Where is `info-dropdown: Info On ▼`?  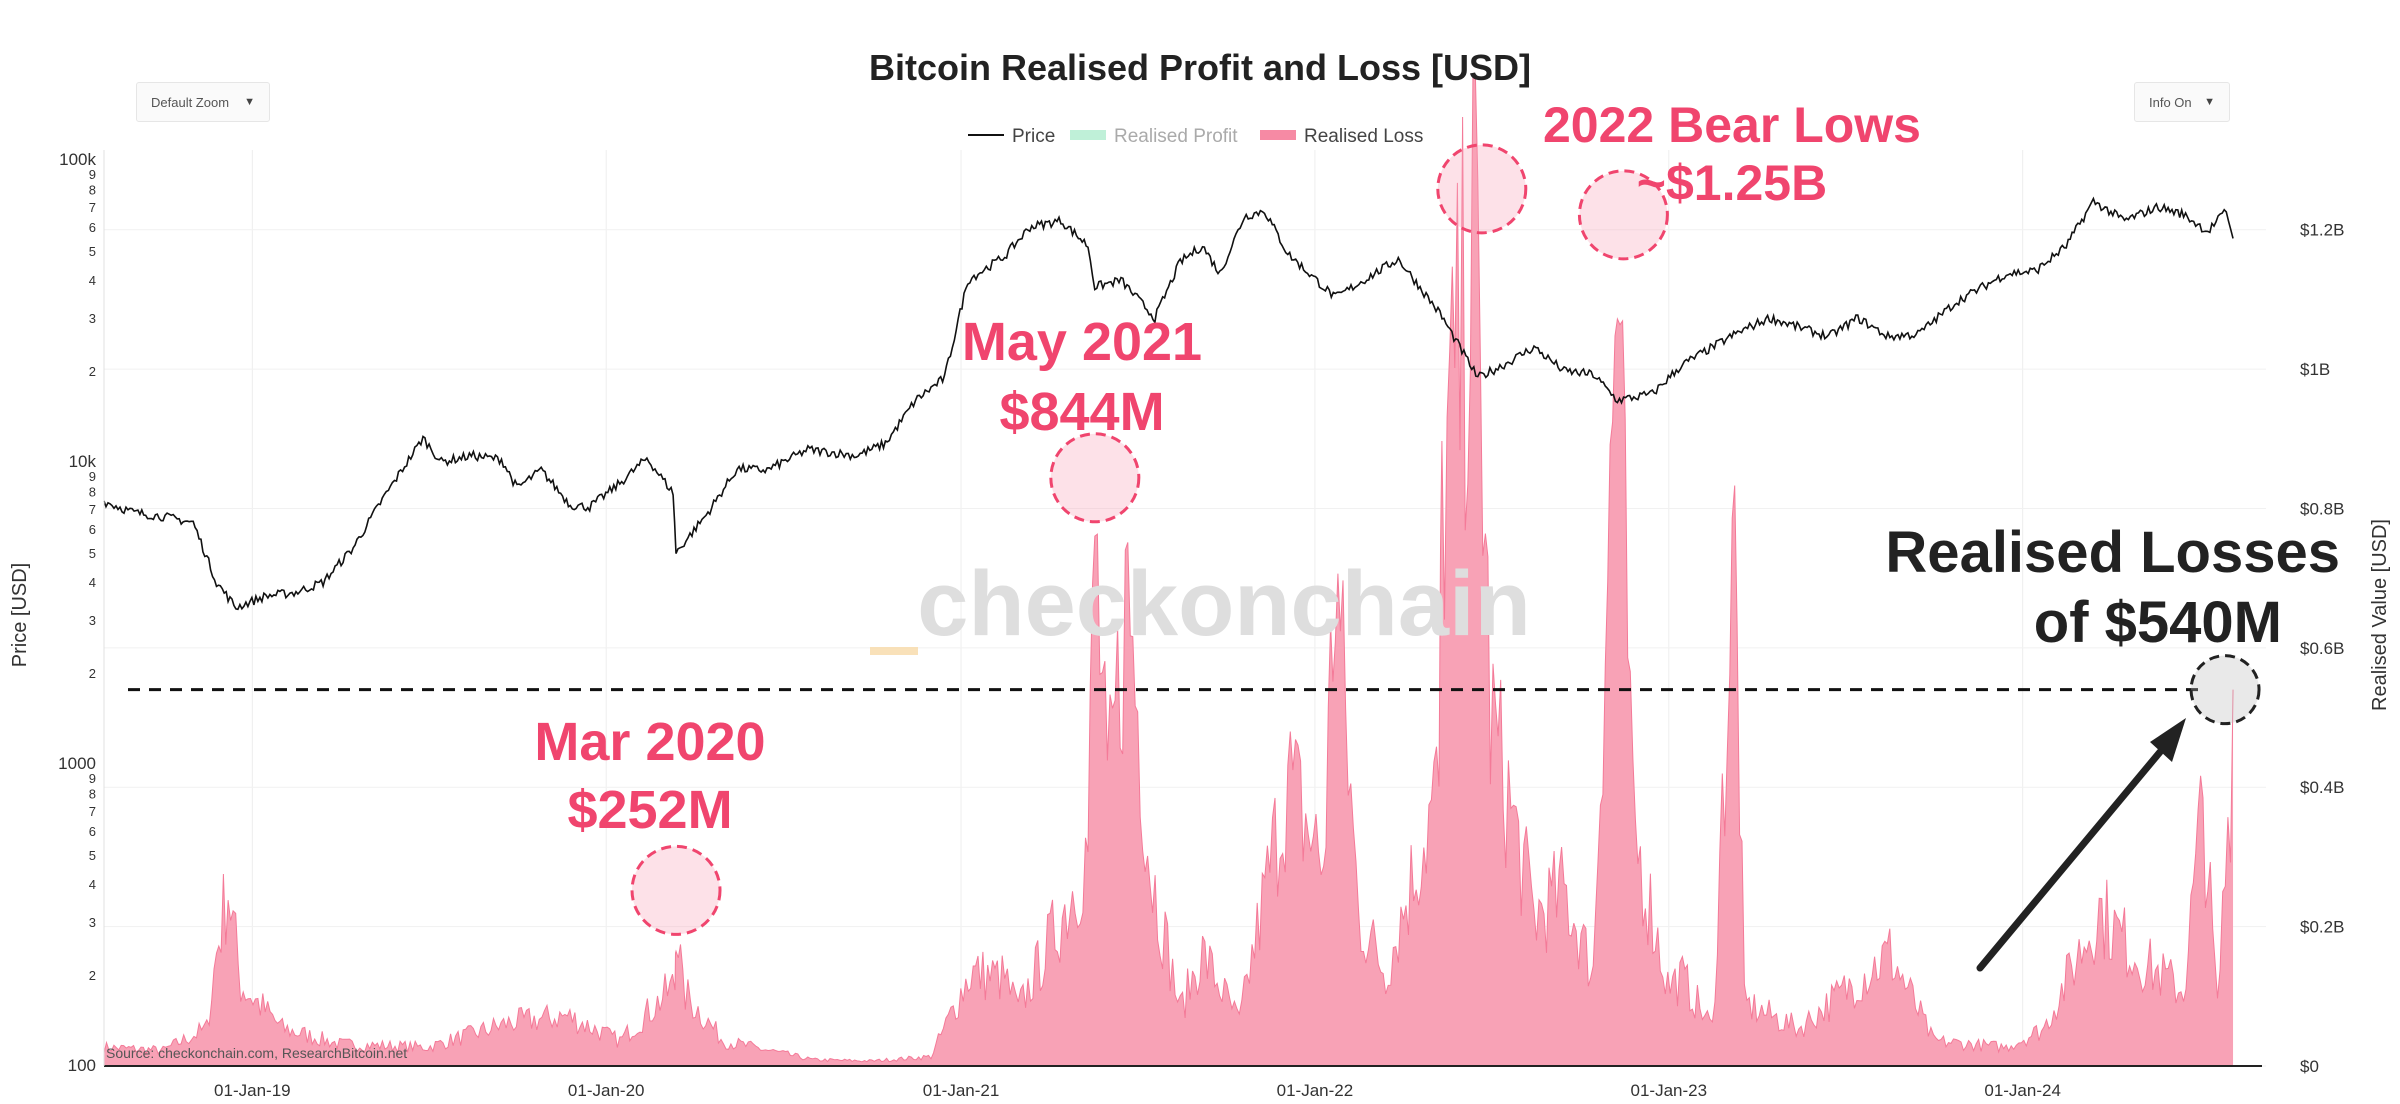
info-dropdown: Info On ▼ is located at coordinates (2182, 102).